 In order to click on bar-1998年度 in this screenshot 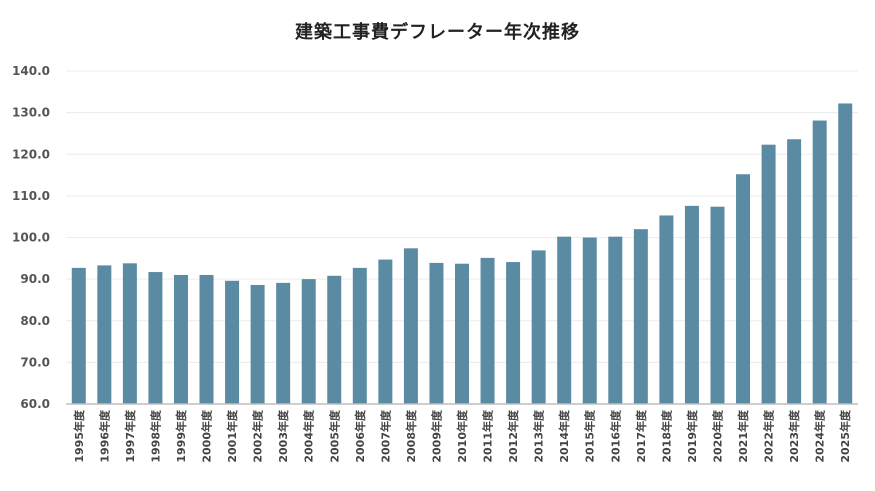, I will do `click(155, 338)`.